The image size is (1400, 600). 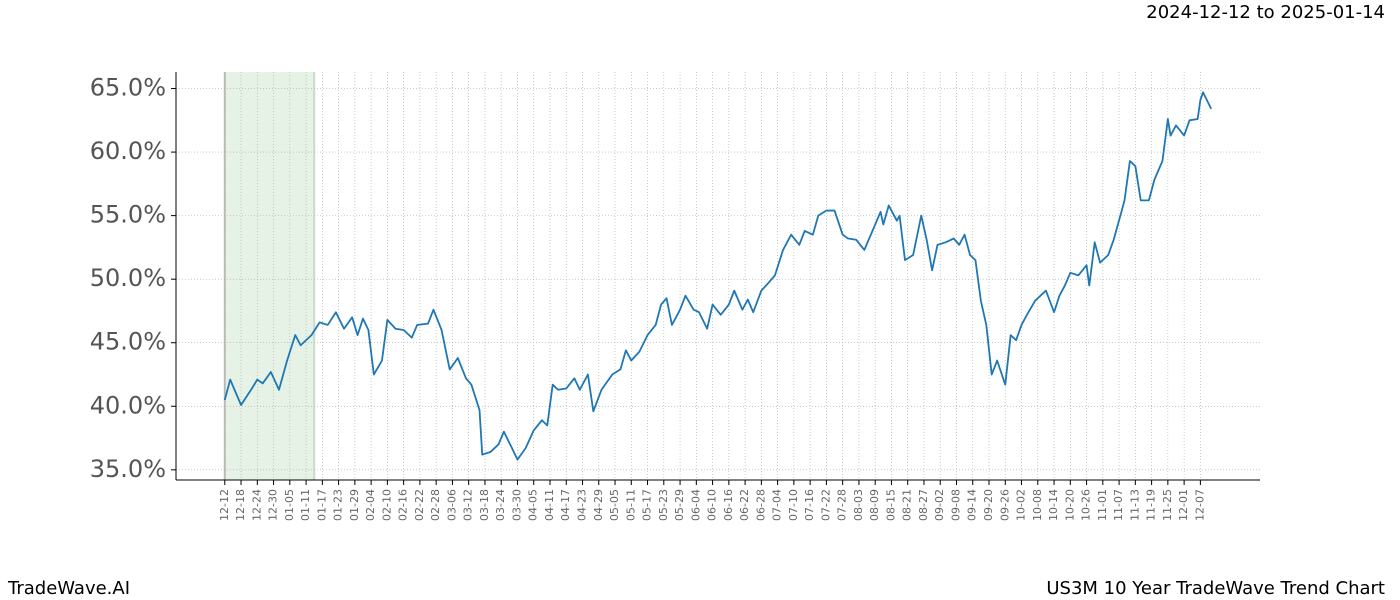 What do you see at coordinates (500, 505) in the screenshot?
I see `x-tick-label: 03-24` at bounding box center [500, 505].